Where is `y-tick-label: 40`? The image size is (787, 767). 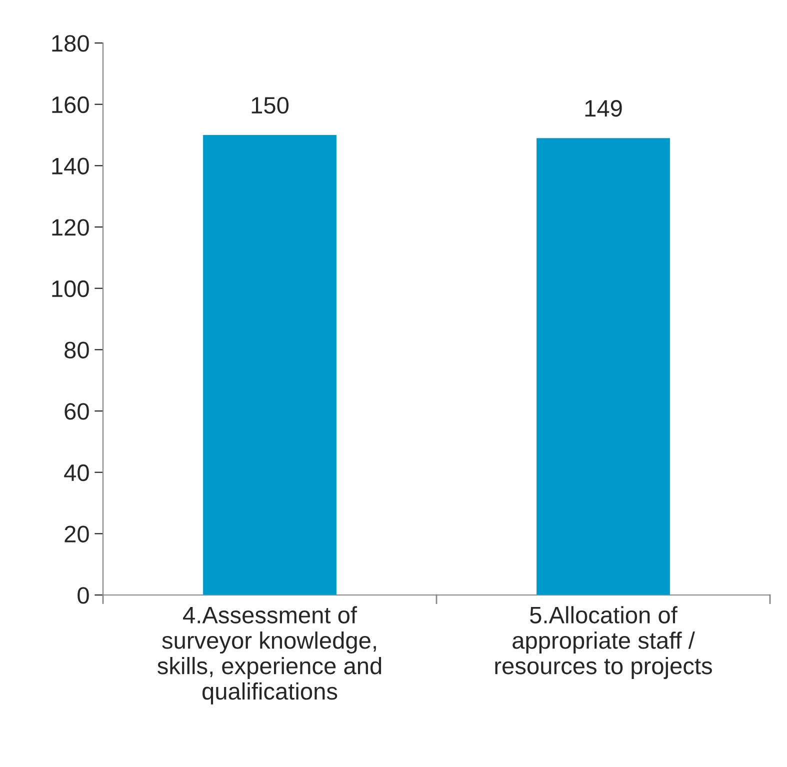
y-tick-label: 40 is located at coordinates (76, 473).